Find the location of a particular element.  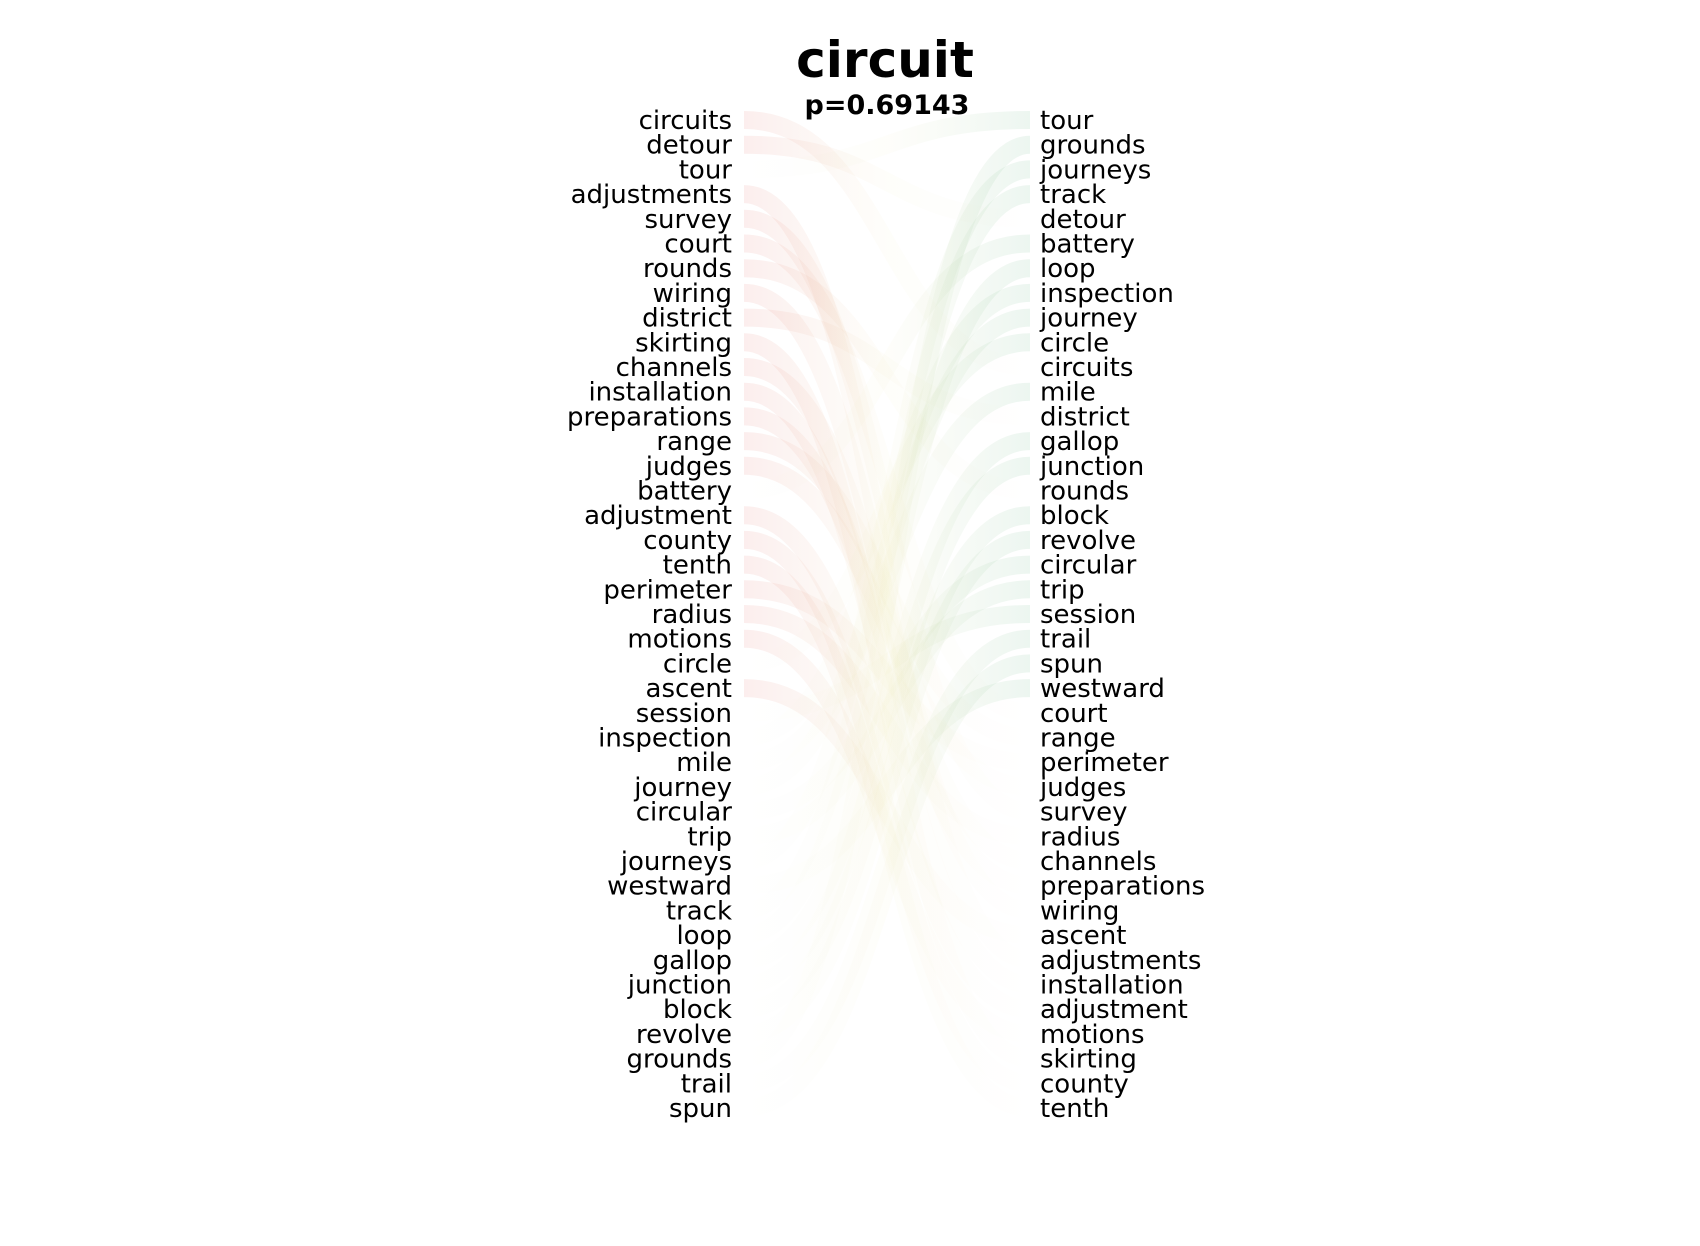

right-word: tour is located at coordinates (1067, 121).